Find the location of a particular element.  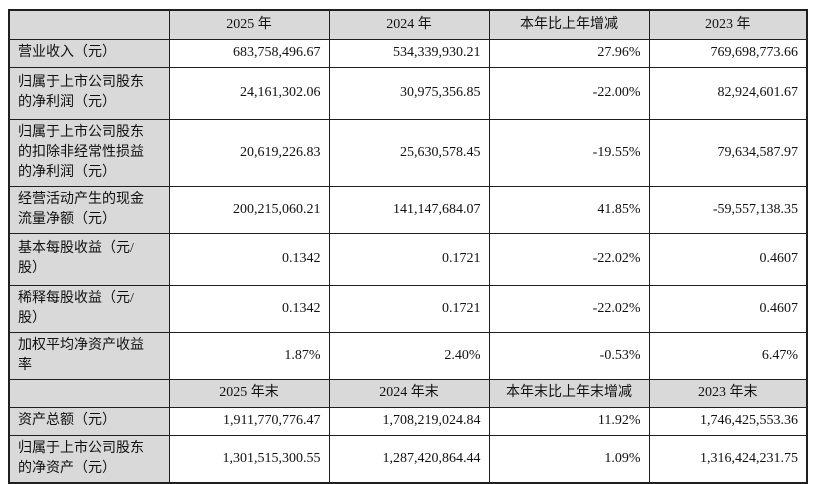

value-cell: 683,758,496.67 is located at coordinates (249, 53).